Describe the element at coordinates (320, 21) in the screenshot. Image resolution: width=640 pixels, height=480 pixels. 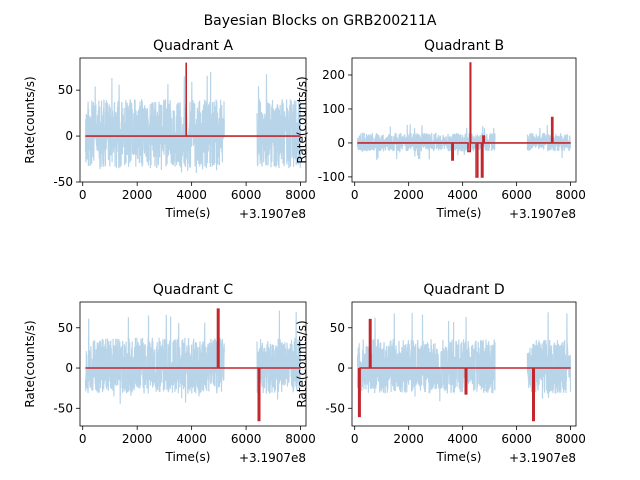
I see `figure-title: Bayesian Blocks on GRB200211A` at that location.